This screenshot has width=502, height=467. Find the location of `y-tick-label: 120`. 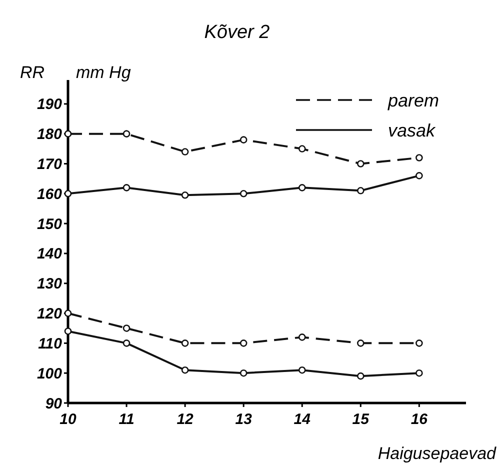

y-tick-label: 120 is located at coordinates (49, 314).